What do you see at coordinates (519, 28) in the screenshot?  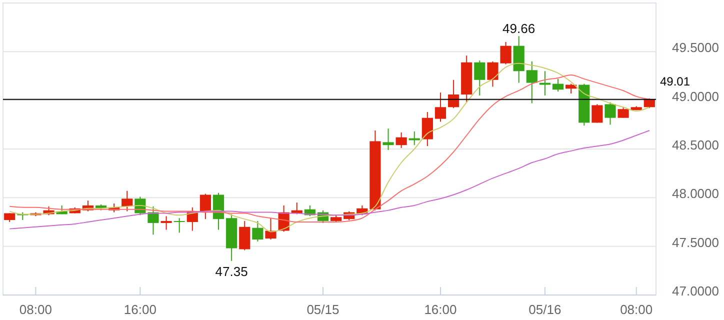 I see `annotation: 49.66` at bounding box center [519, 28].